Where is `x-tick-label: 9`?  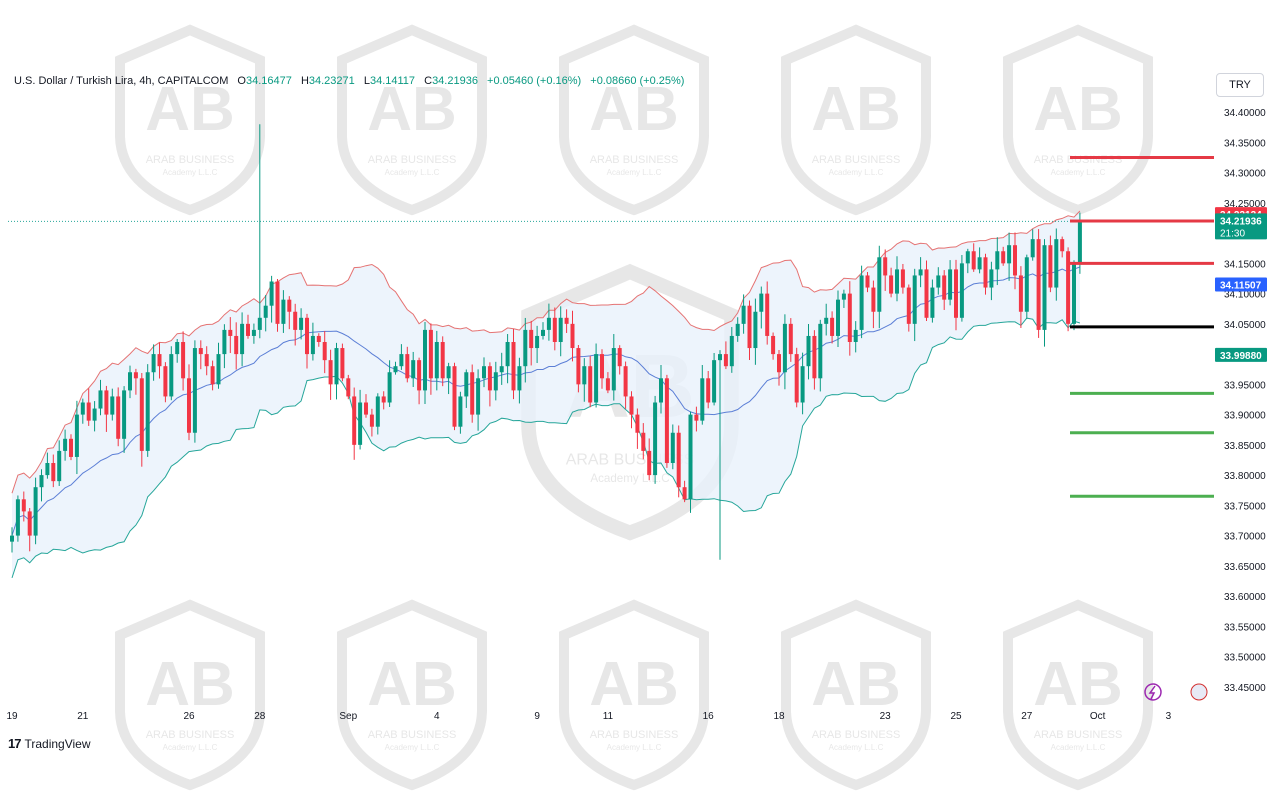
x-tick-label: 9 is located at coordinates (537, 716).